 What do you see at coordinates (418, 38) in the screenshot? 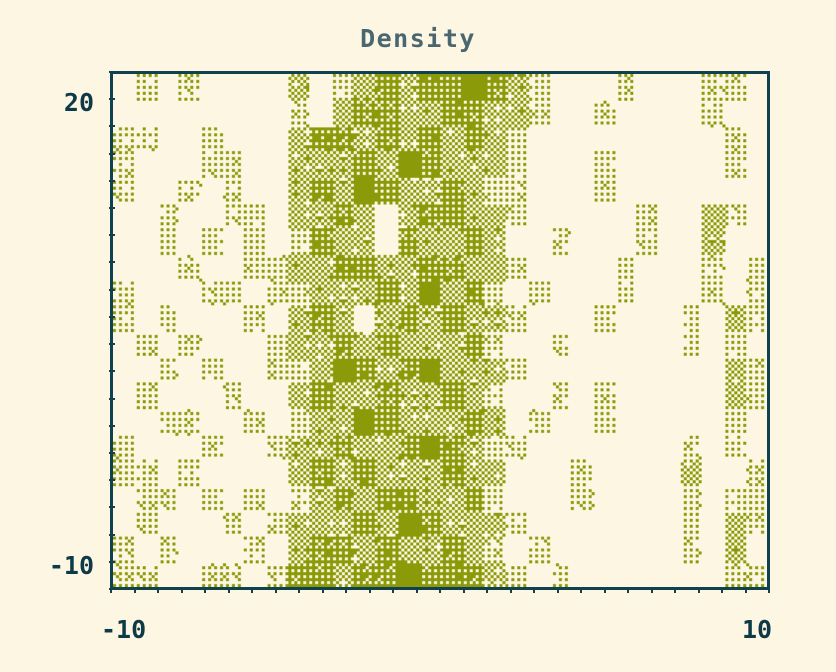
I see `page-title: Density` at bounding box center [418, 38].